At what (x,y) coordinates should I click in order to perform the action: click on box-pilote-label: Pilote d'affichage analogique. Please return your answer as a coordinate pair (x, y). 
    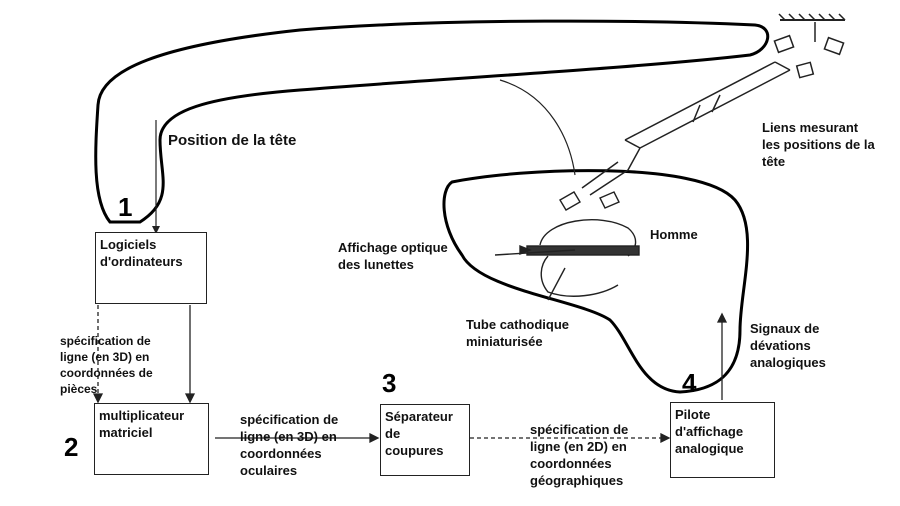
    Looking at the image, I should click on (709, 431).